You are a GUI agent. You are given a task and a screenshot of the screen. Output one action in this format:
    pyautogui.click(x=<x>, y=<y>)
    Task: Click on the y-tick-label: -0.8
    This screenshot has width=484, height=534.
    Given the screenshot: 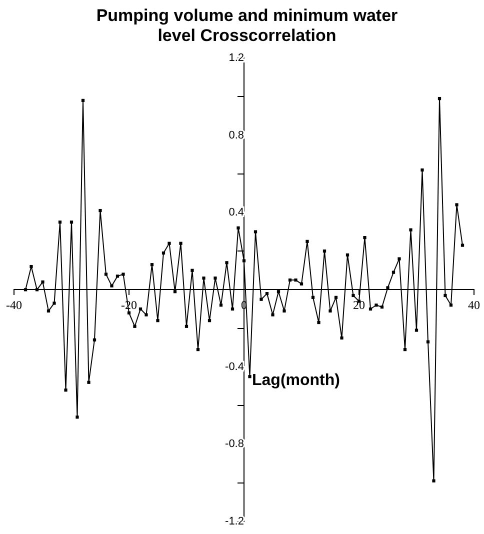 What is the action you would take?
    pyautogui.click(x=234, y=444)
    